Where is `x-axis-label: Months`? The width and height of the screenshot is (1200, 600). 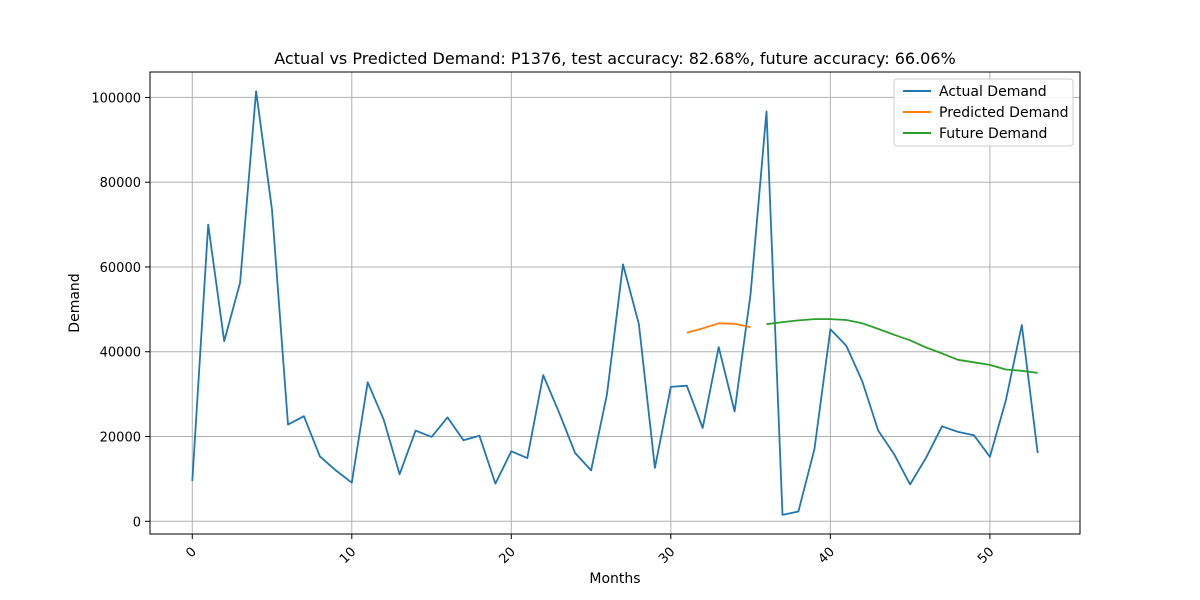
x-axis-label: Months is located at coordinates (614, 579).